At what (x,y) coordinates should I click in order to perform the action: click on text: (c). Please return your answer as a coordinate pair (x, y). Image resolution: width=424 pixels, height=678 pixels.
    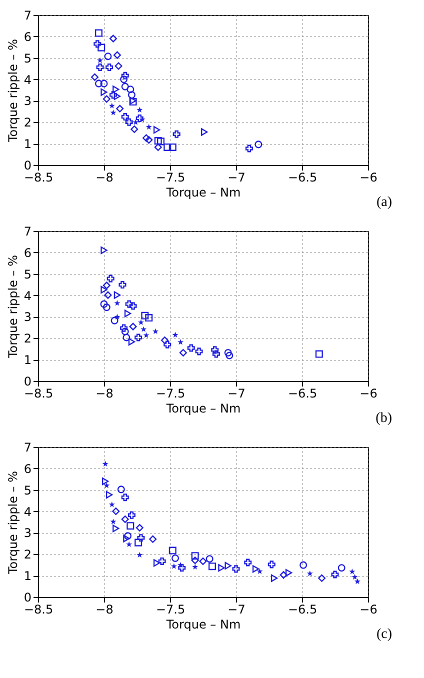
    Looking at the image, I should click on (384, 634).